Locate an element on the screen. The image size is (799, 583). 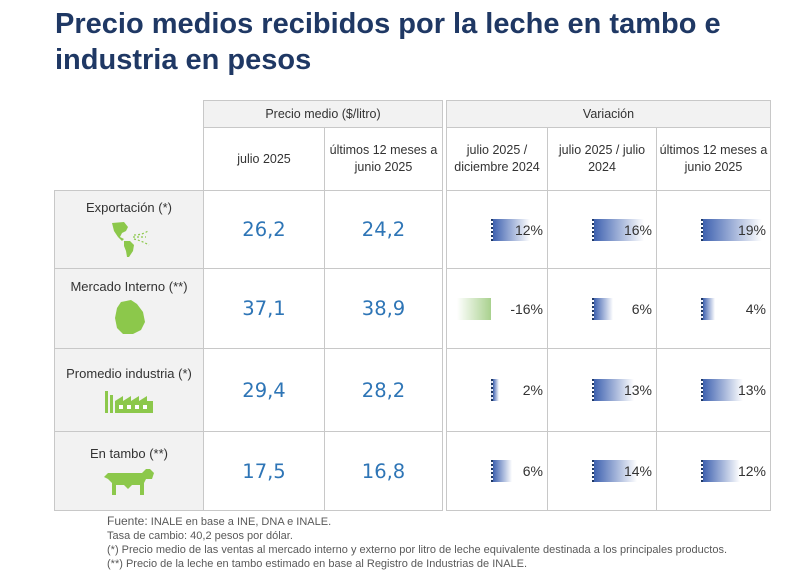
header-jul2025: julio 2025 is located at coordinates (264, 159).